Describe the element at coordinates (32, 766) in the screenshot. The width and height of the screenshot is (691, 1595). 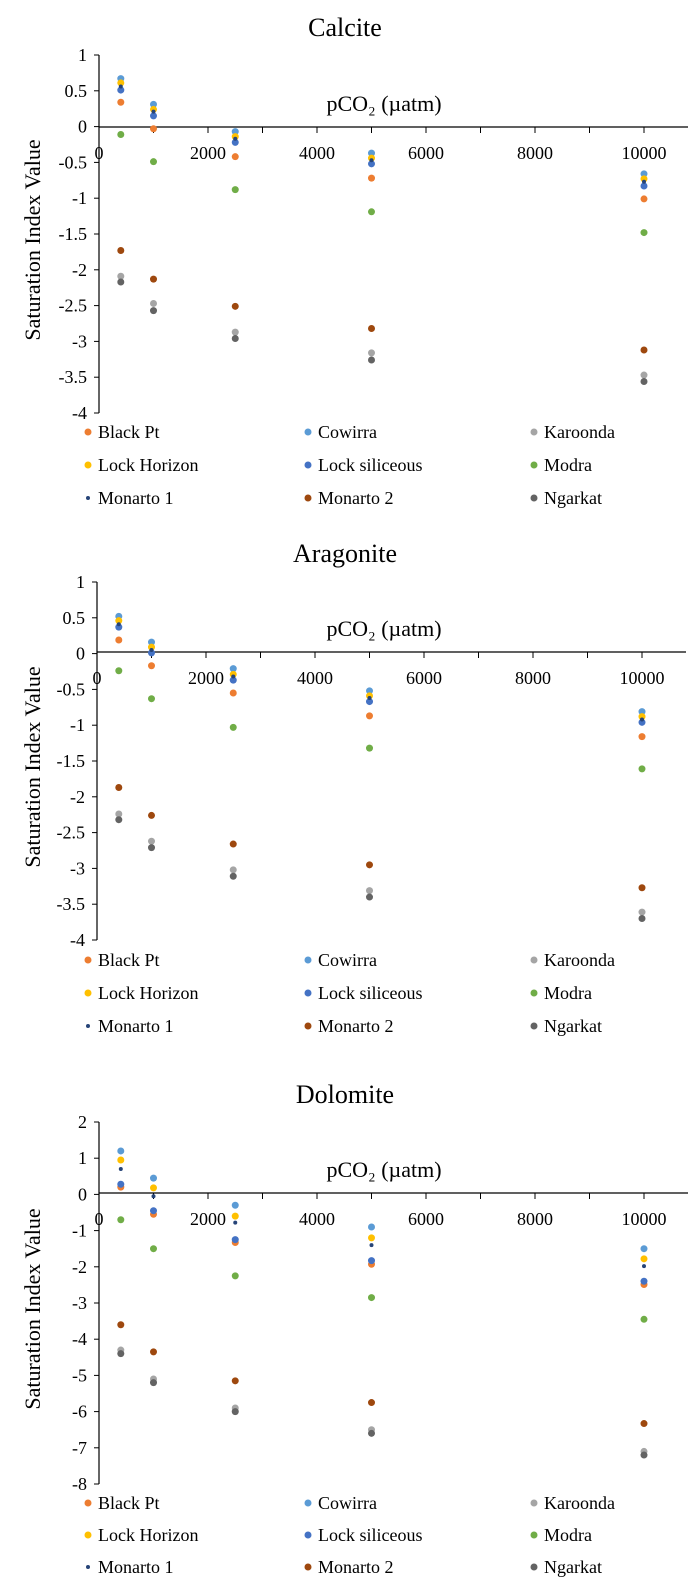
I see `y-axis-label: Saturation Index Value` at that location.